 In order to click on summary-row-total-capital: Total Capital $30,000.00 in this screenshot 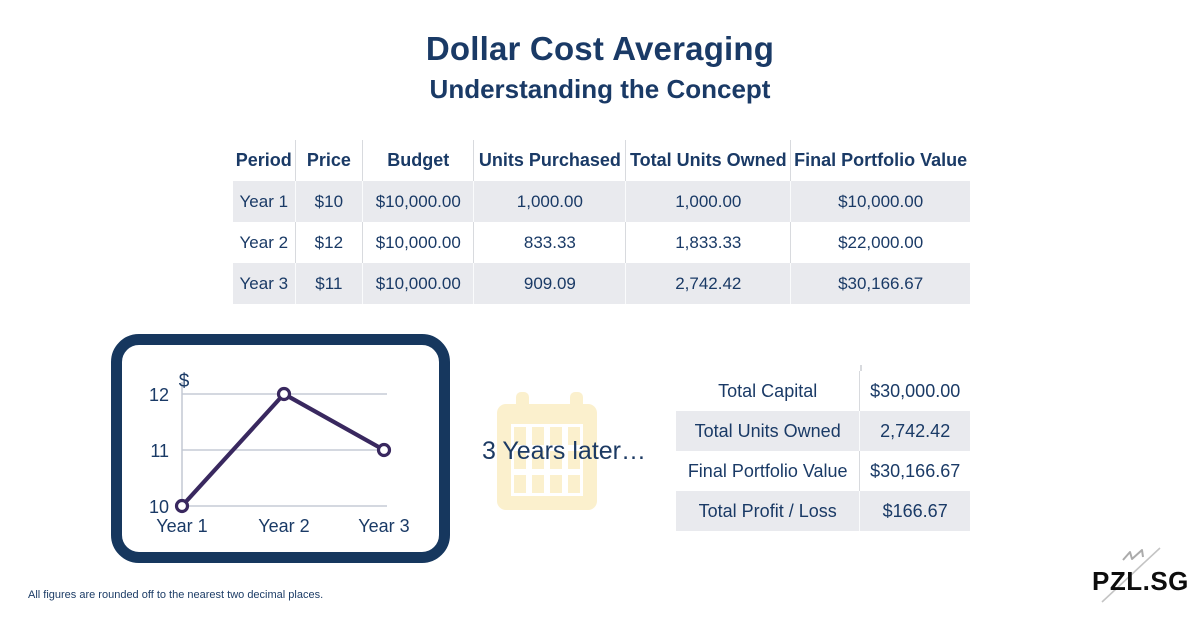, I will do `click(823, 391)`.